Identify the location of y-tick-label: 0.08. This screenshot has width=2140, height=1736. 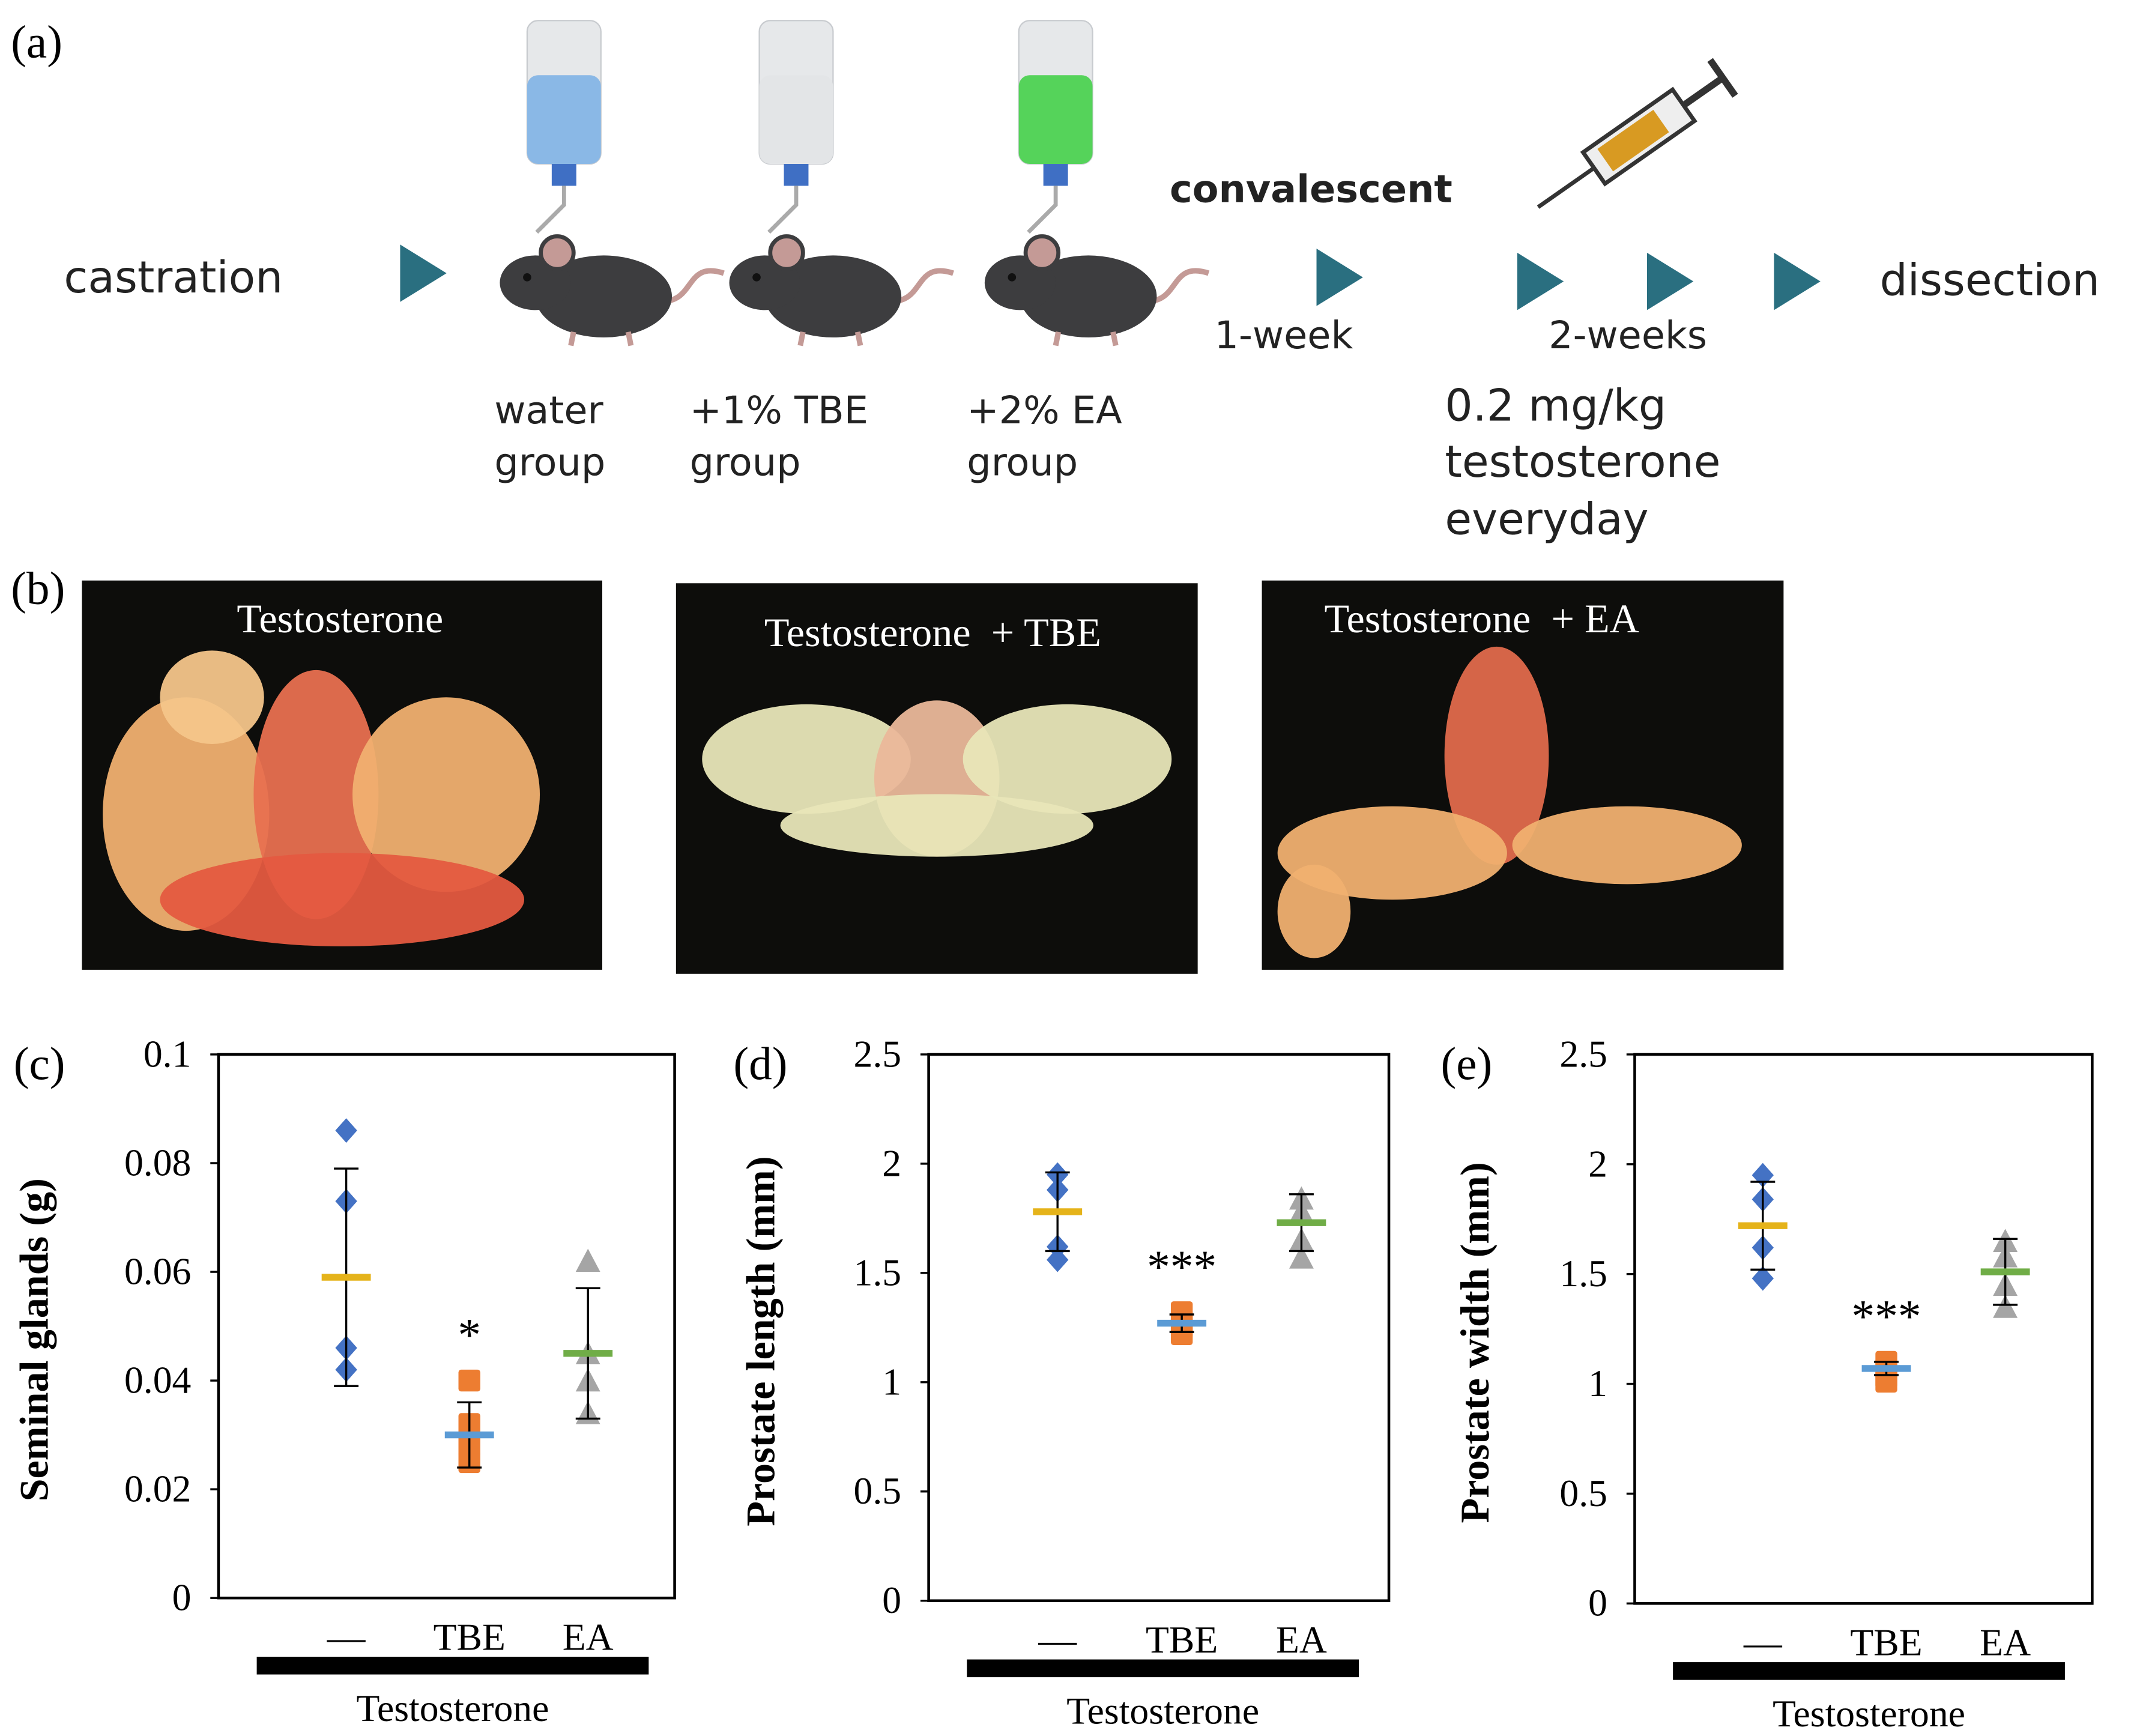
(157, 1162).